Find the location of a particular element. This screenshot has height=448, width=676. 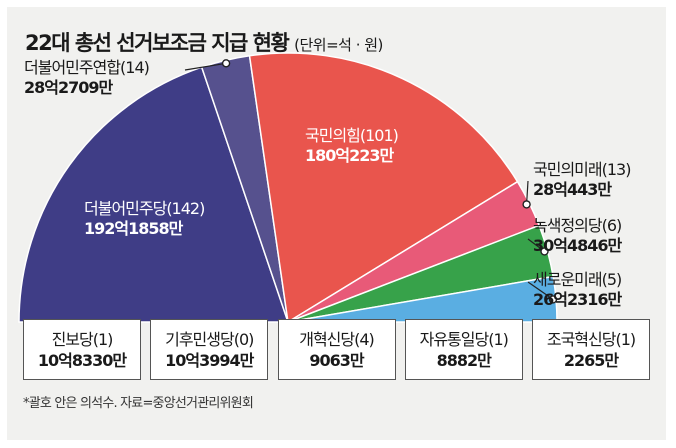

party-name: 녹색정의당(6) is located at coordinates (577, 225).